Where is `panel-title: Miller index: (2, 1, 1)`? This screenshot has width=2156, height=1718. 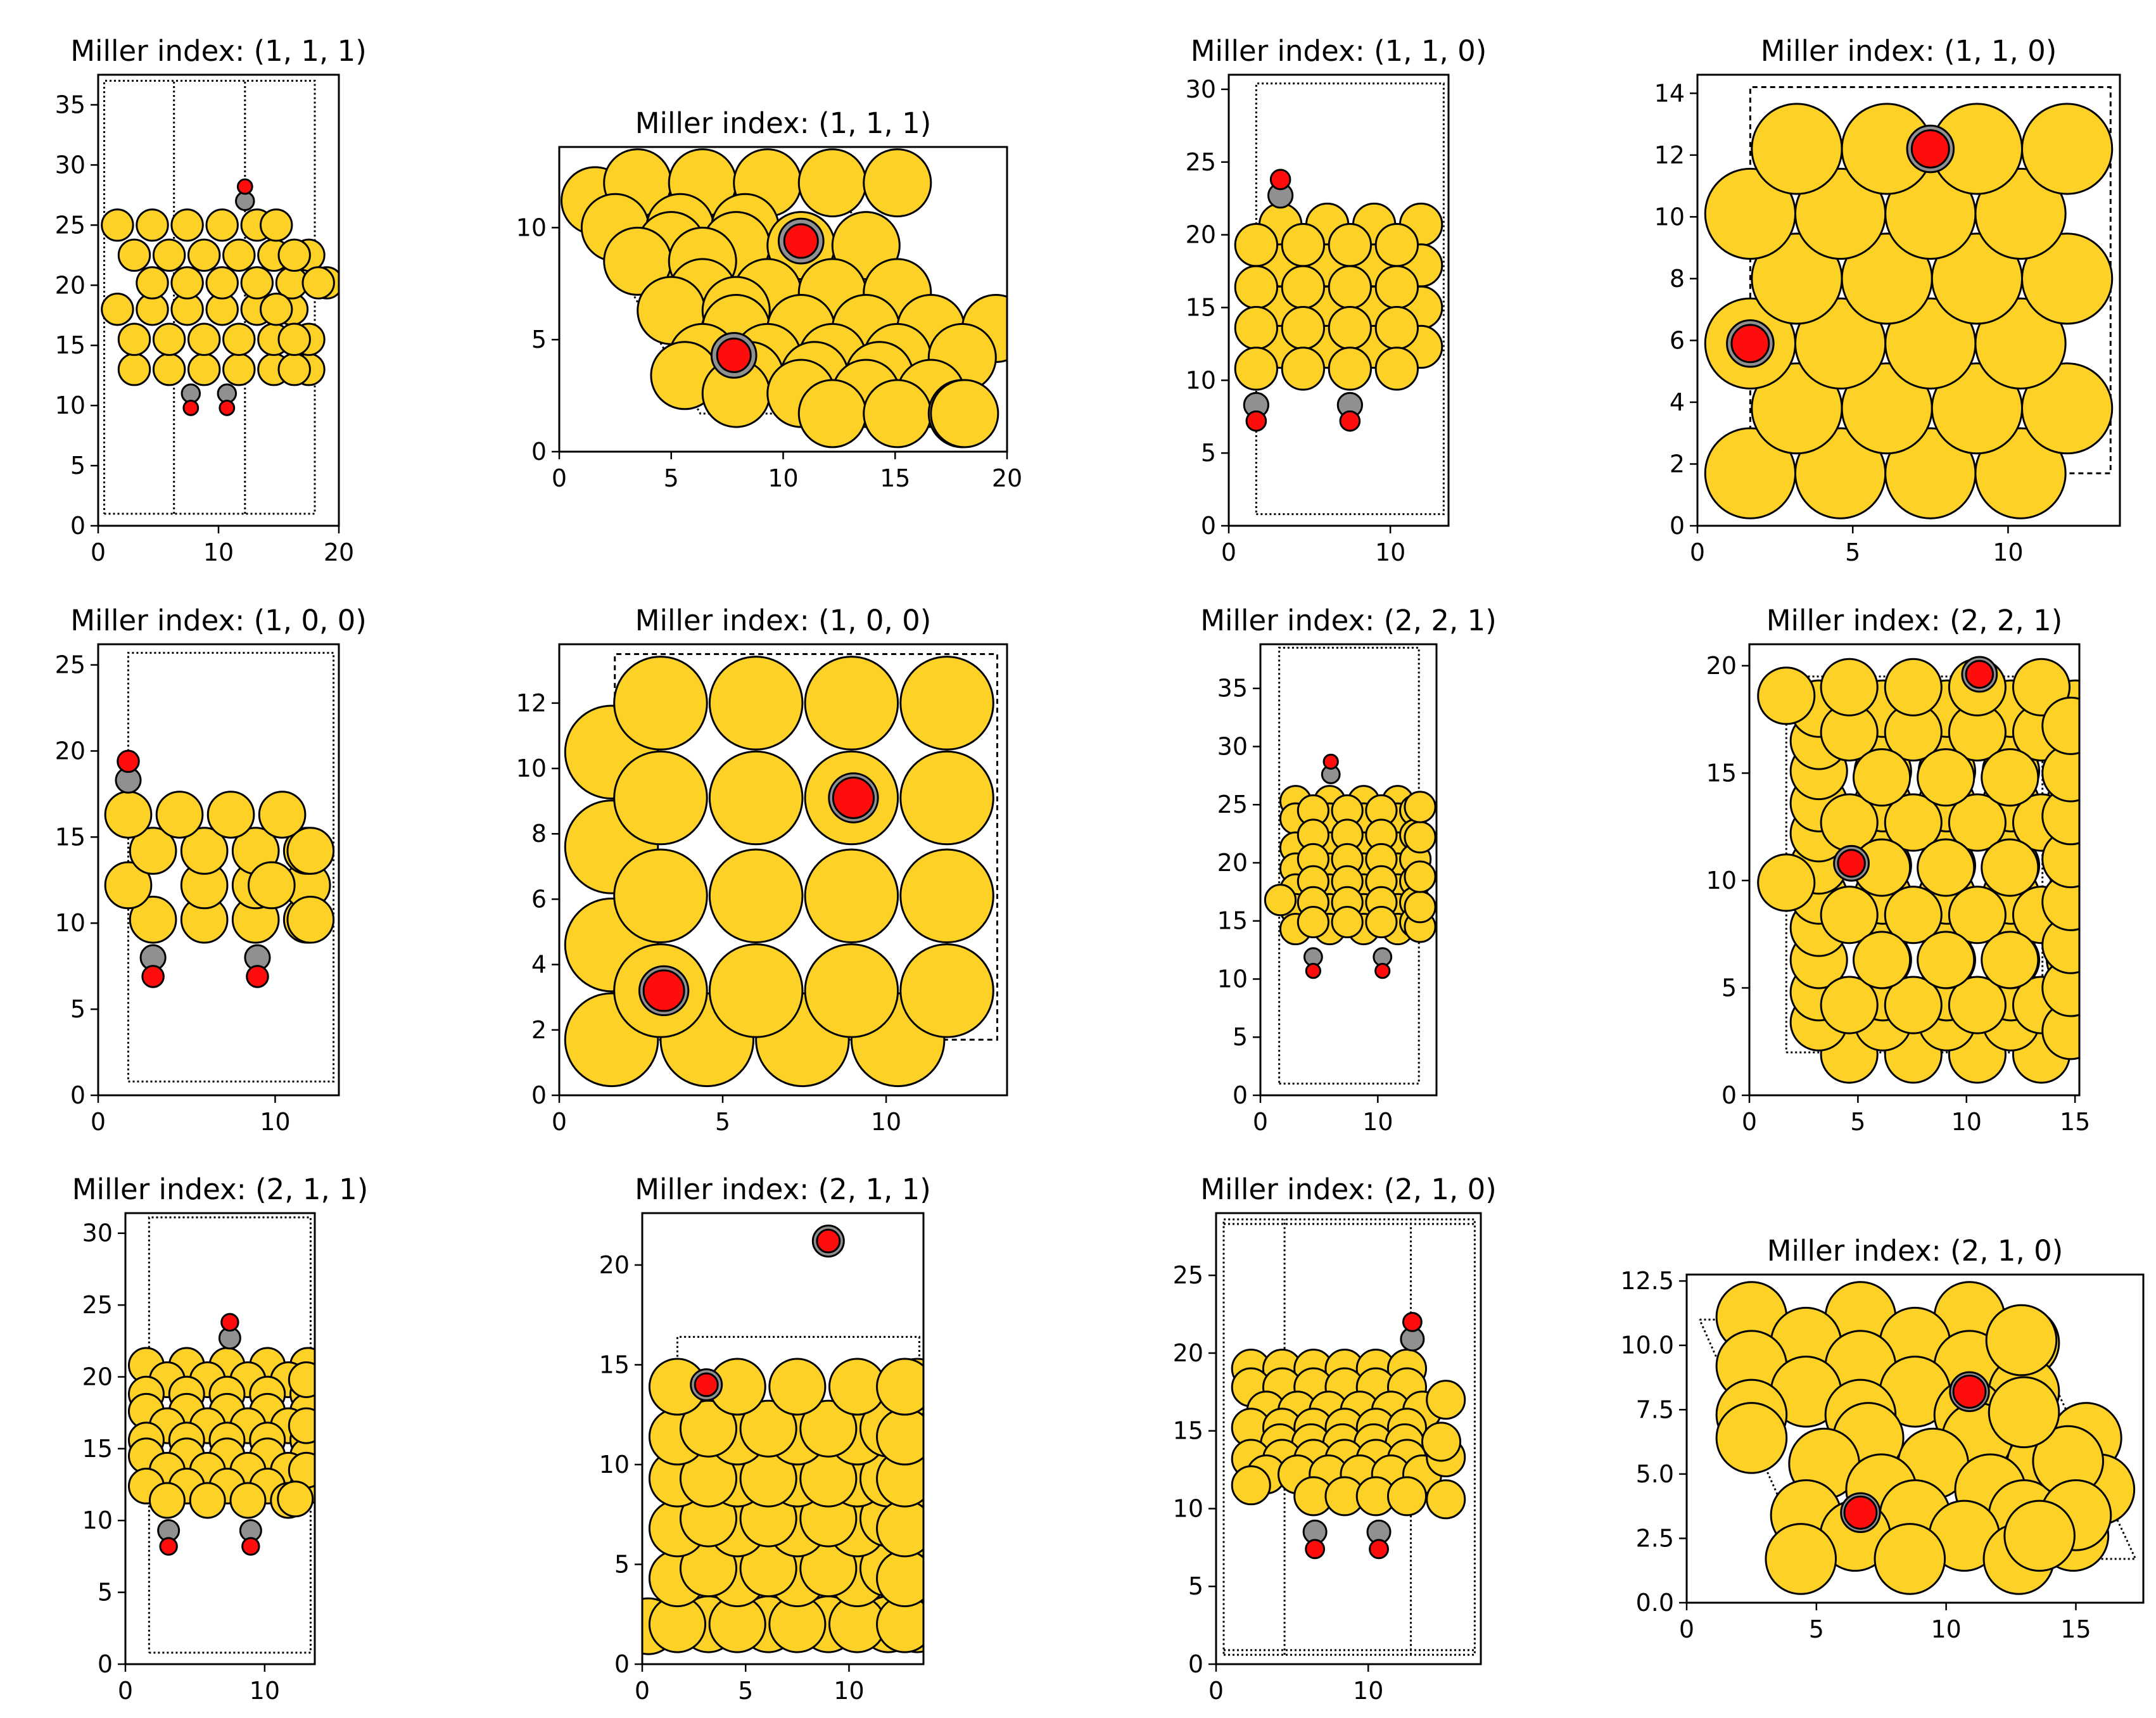
panel-title: Miller index: (2, 1, 1) is located at coordinates (783, 1189).